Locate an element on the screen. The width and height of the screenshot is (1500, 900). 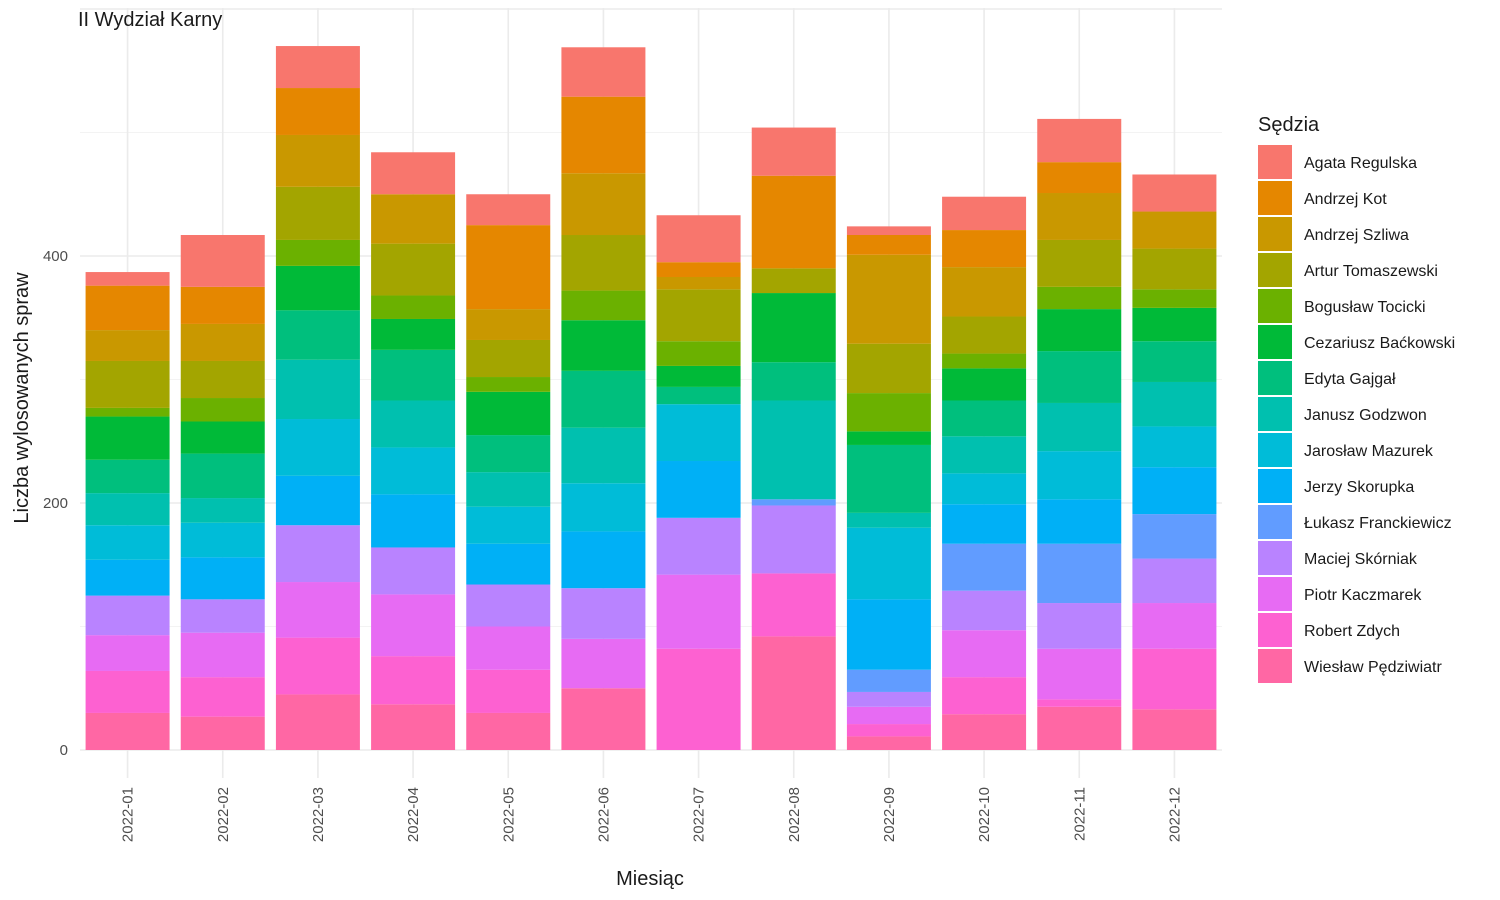
y-axis-title: Liczba wylosowanych spraw is located at coordinates (22, 398).